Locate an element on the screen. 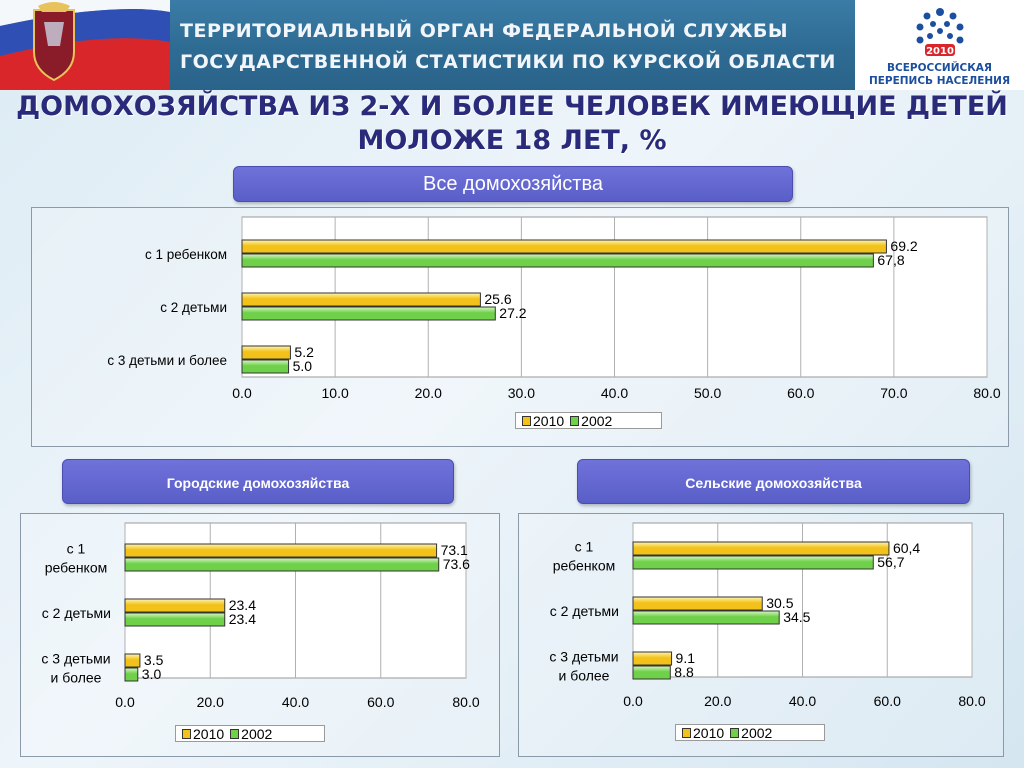  data-label-2010: 69.2 is located at coordinates (903, 246).